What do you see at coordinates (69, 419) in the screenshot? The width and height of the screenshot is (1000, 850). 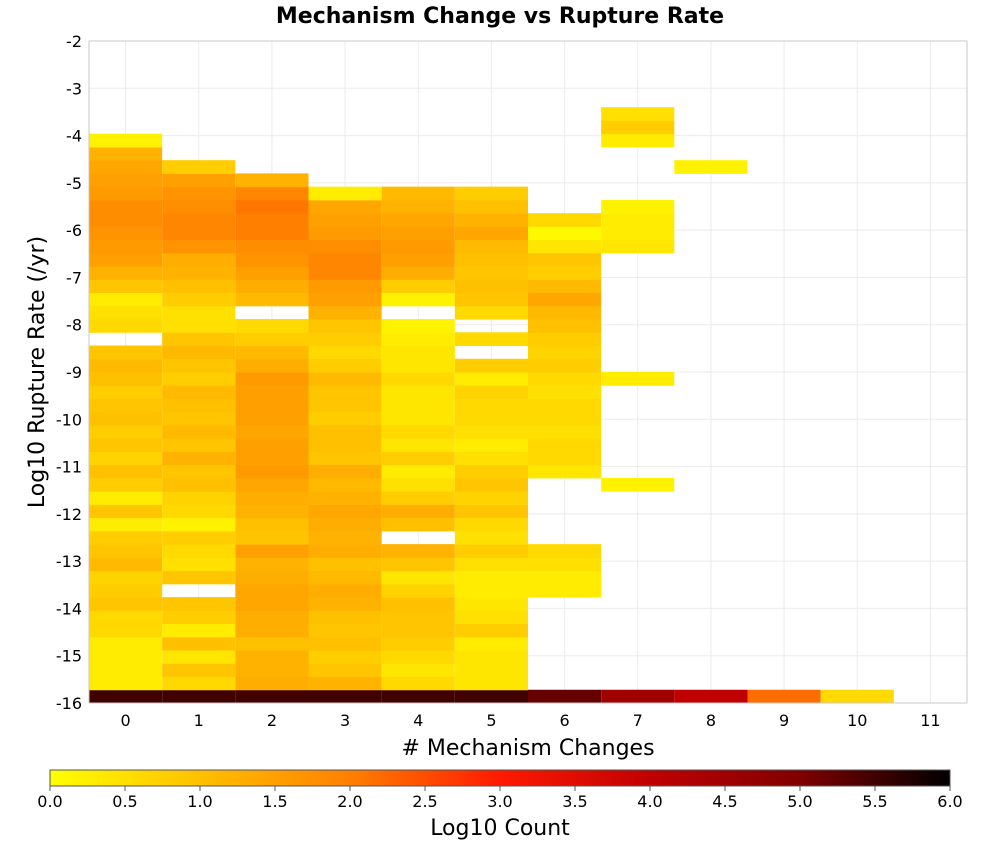 I see `y-tick-label: -10` at bounding box center [69, 419].